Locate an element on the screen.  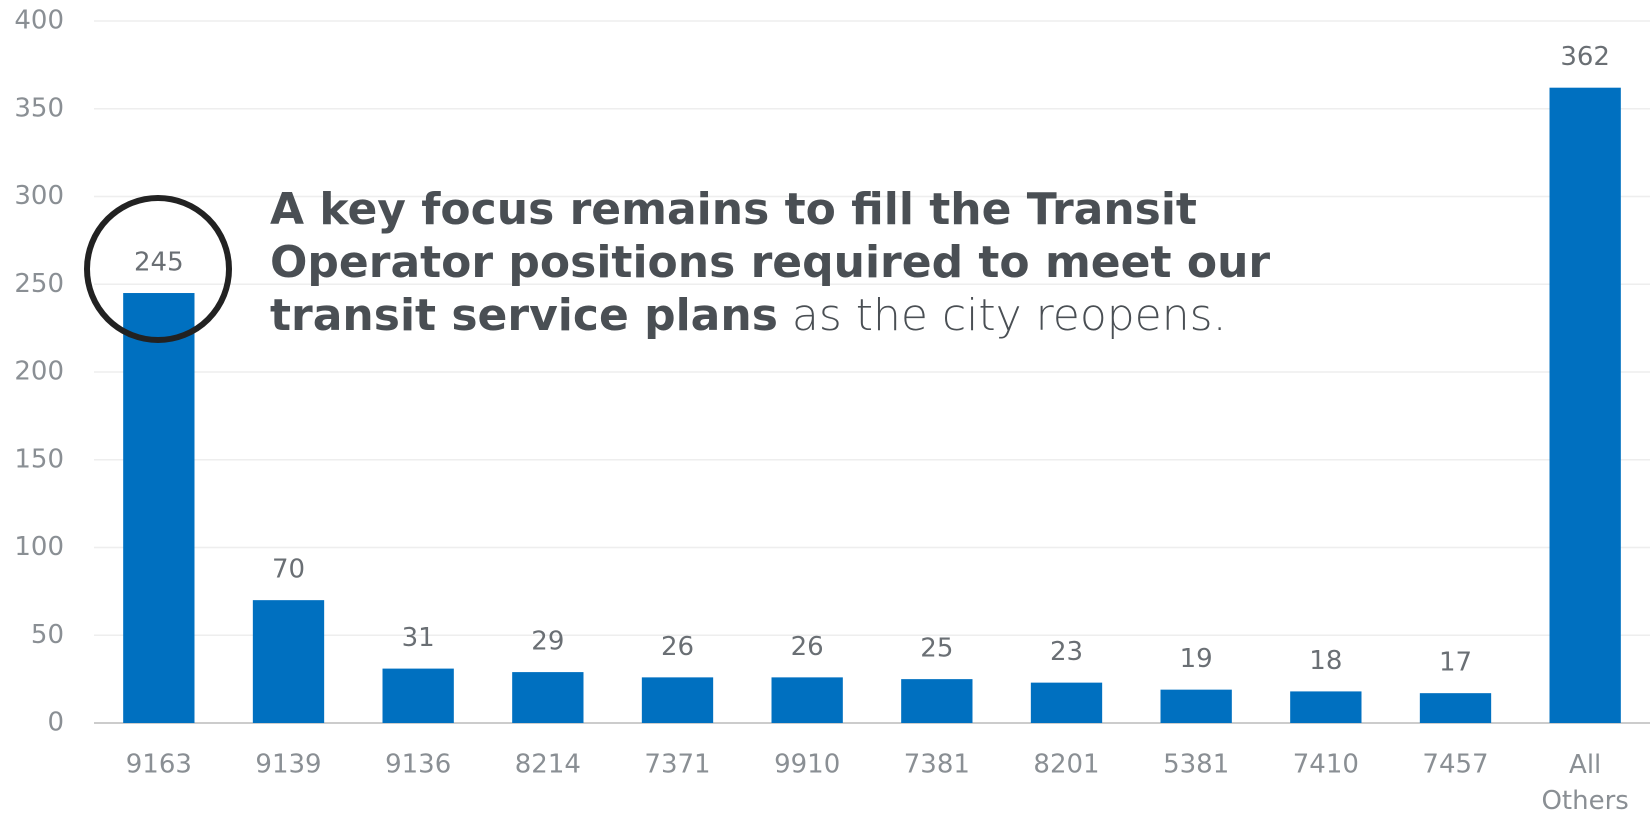
x-tick-label: 9136 is located at coordinates (418, 765).